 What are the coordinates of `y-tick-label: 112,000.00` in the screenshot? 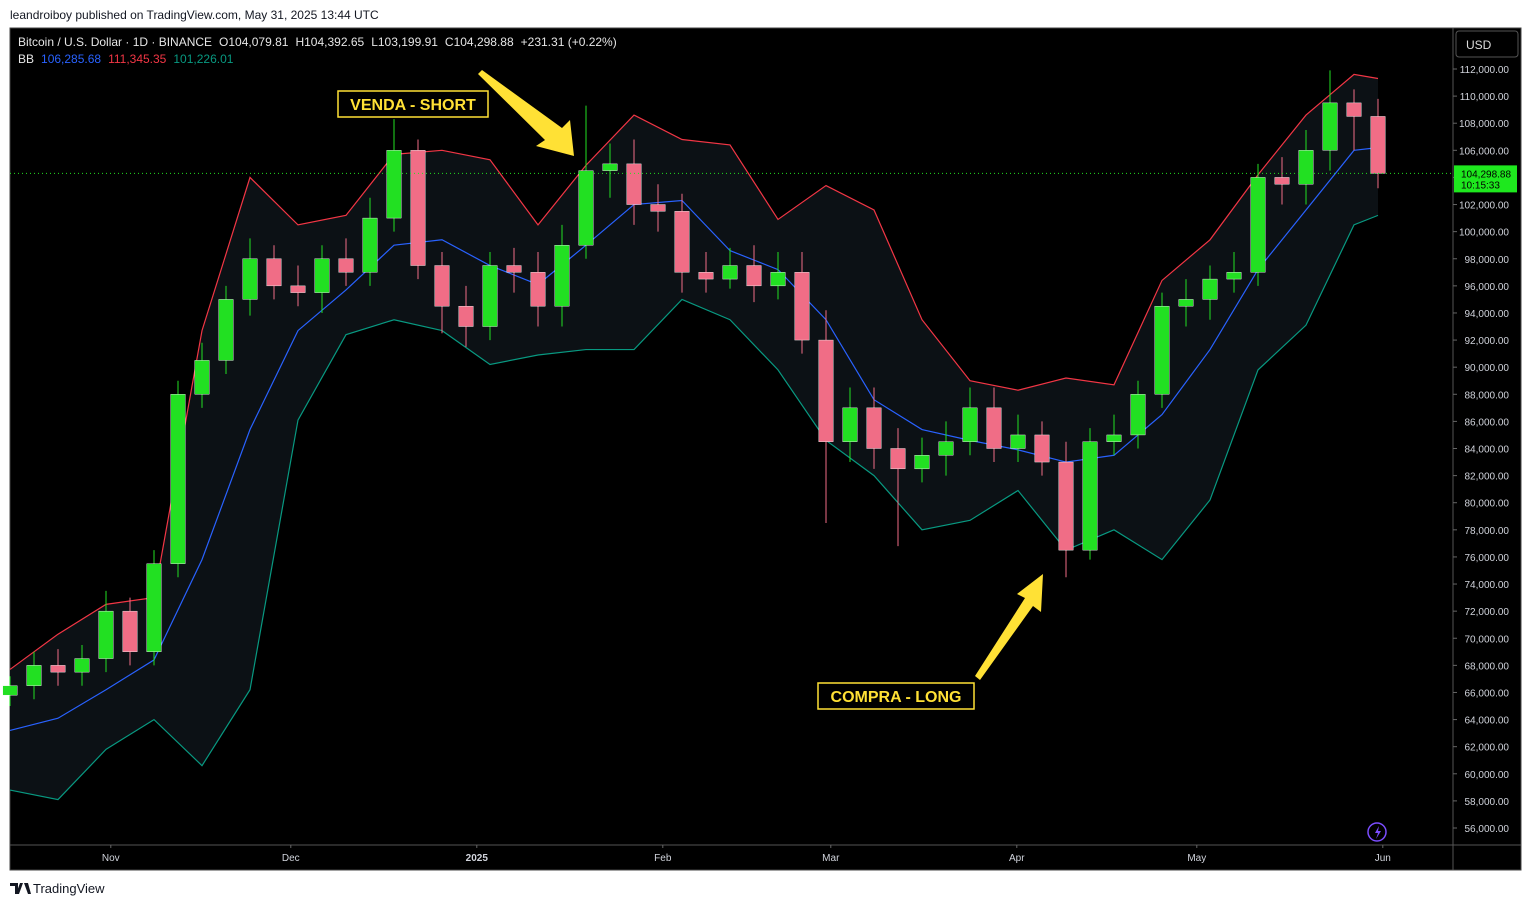 It's located at (1485, 70).